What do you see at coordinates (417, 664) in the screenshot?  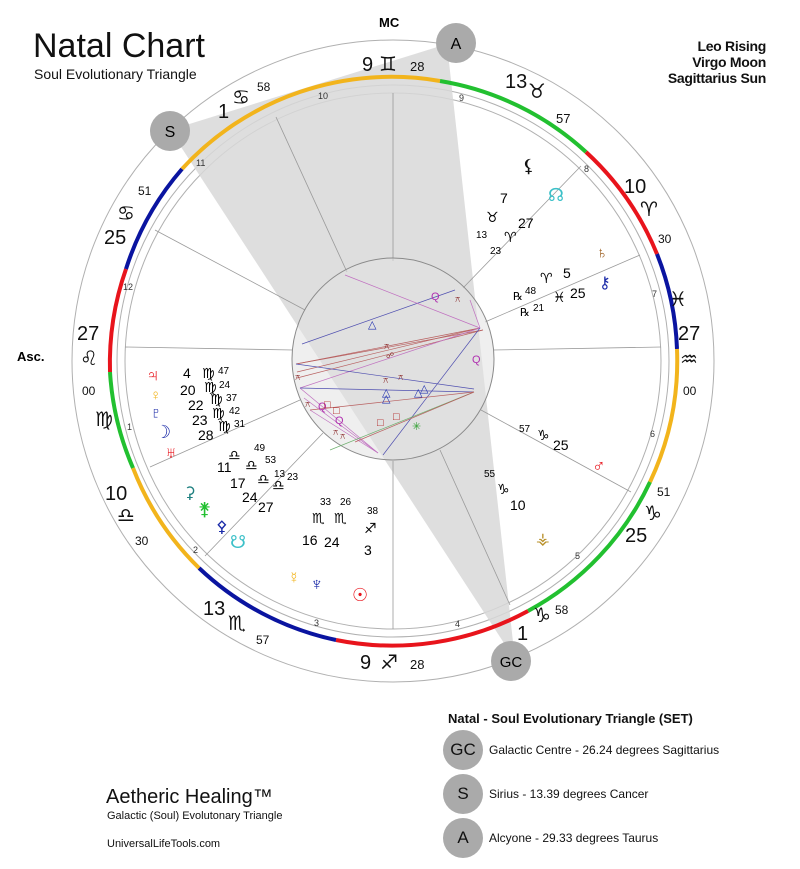 I see `svg-text: 28` at bounding box center [417, 664].